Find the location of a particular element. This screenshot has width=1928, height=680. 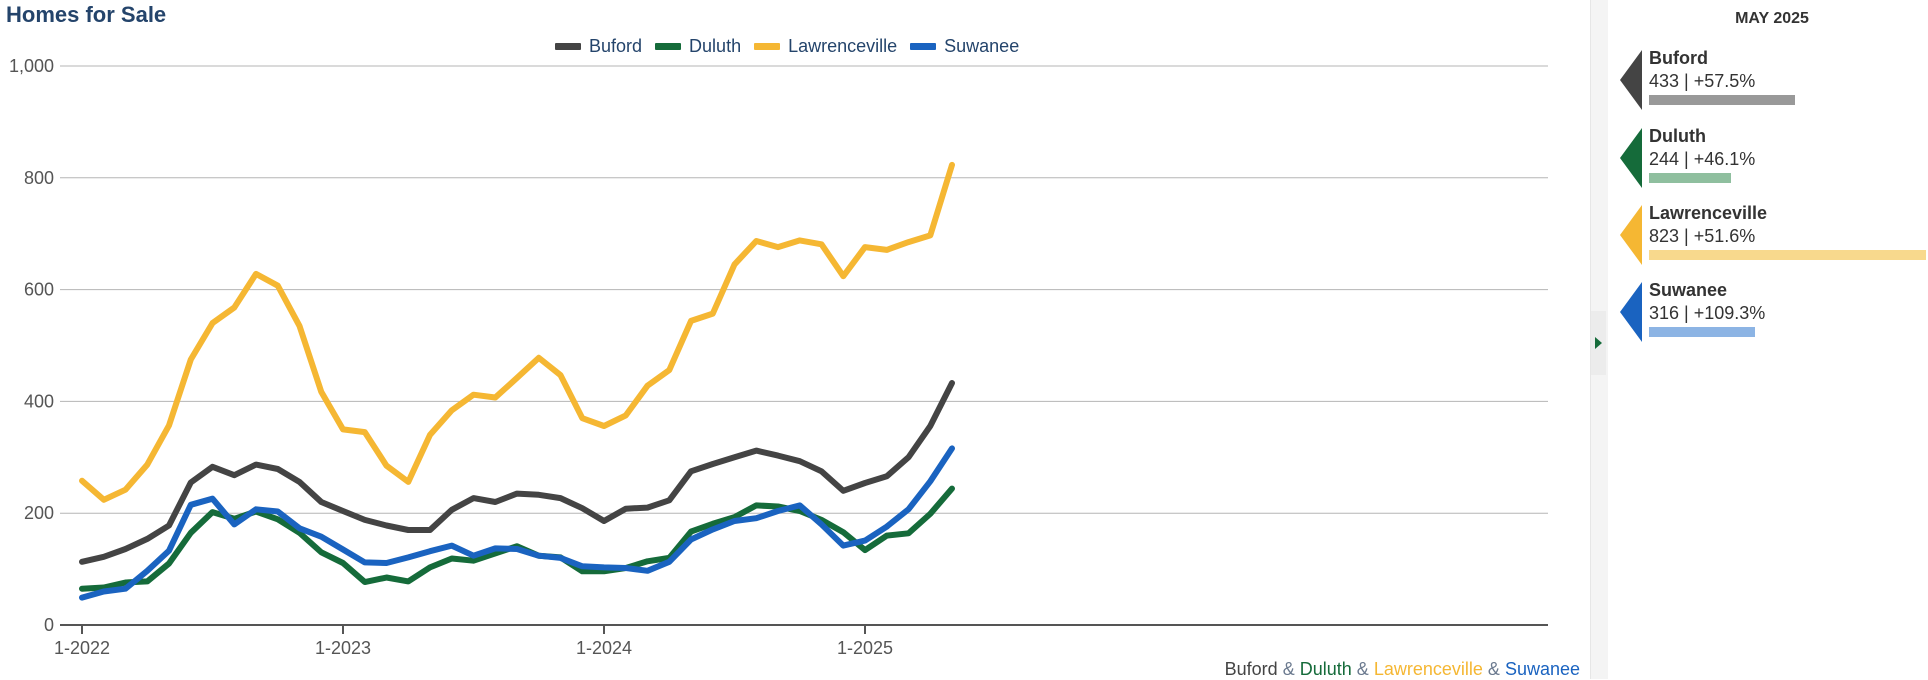

y-tick-label: 600 is located at coordinates (39, 290).